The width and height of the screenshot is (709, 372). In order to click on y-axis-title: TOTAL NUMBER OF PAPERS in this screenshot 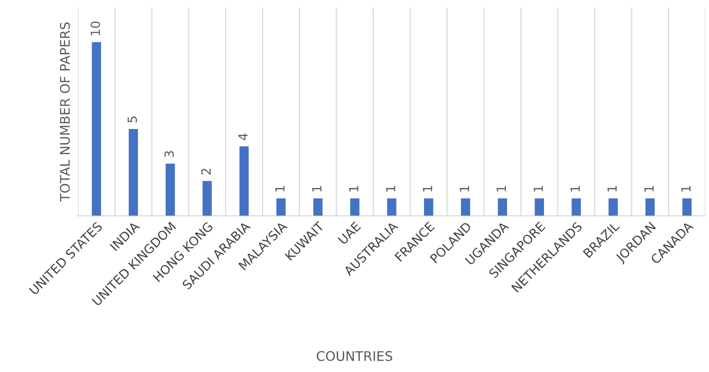, I will do `click(65, 112)`.